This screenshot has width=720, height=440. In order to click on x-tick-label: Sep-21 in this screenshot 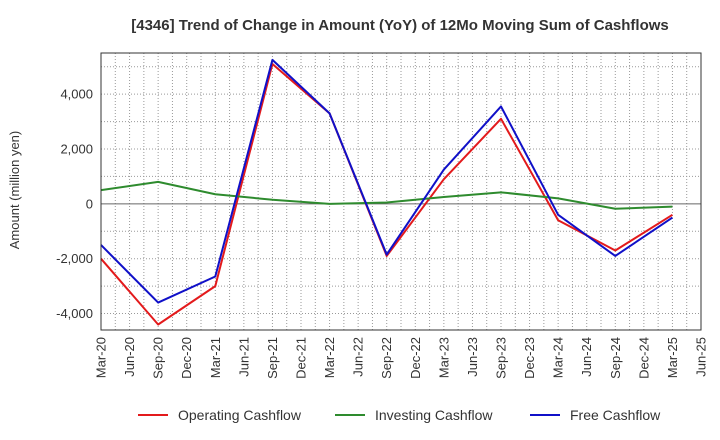, I will do `click(272, 358)`.